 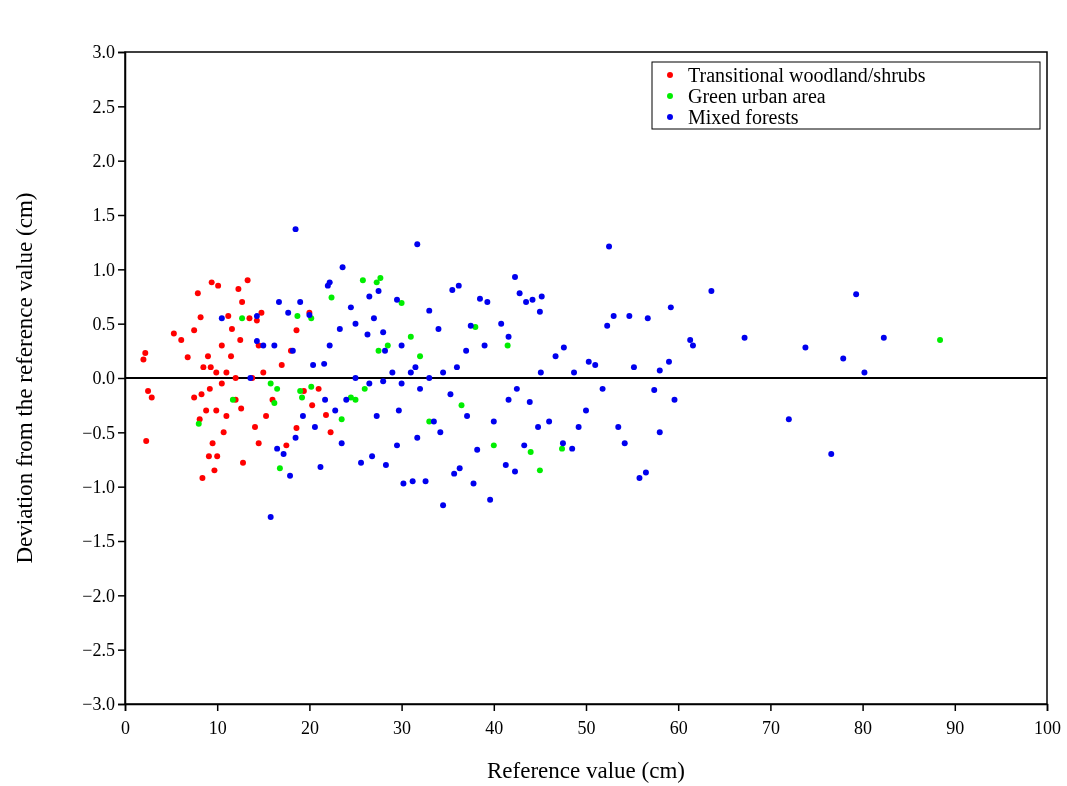 What do you see at coordinates (103, 106) in the screenshot?
I see `y-tick-label: 2.5` at bounding box center [103, 106].